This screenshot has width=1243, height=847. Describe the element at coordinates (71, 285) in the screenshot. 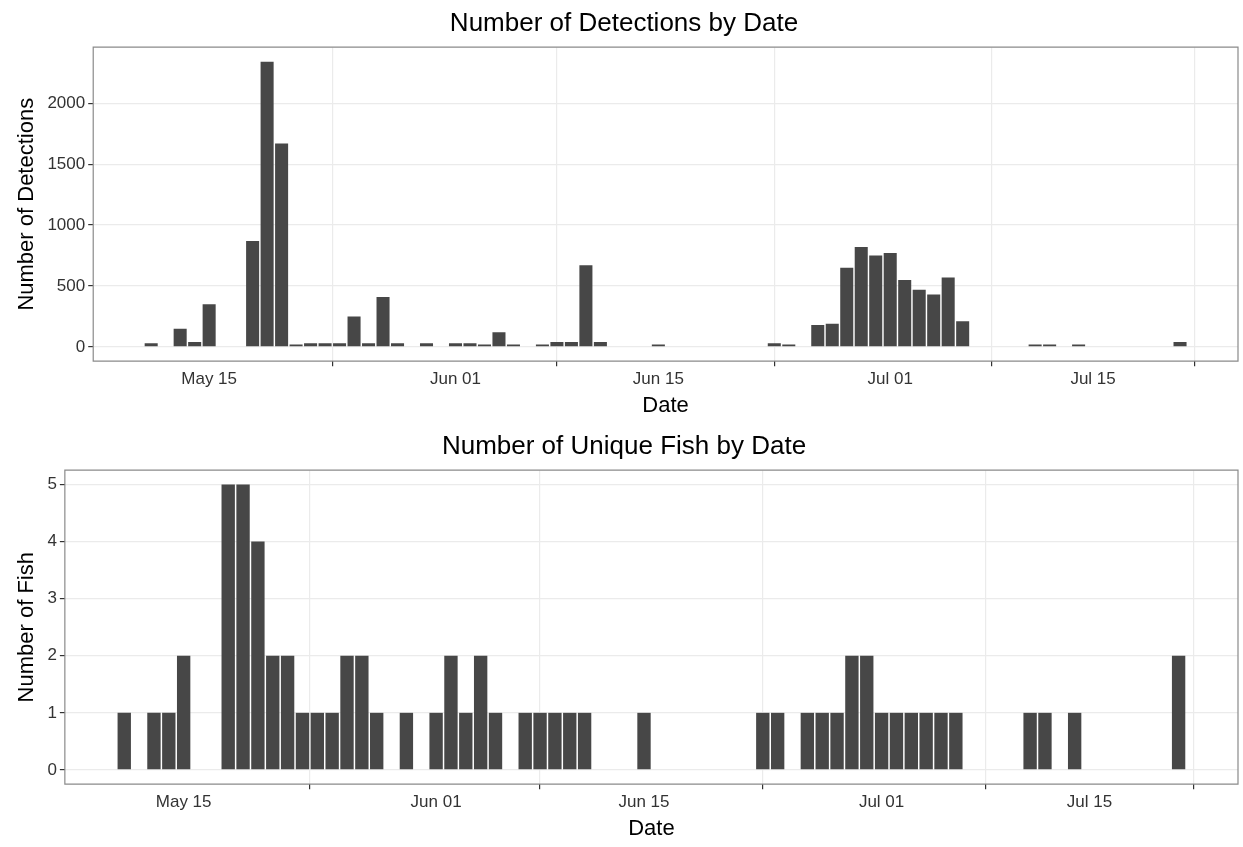

I see `y-tick-label: 500` at that location.